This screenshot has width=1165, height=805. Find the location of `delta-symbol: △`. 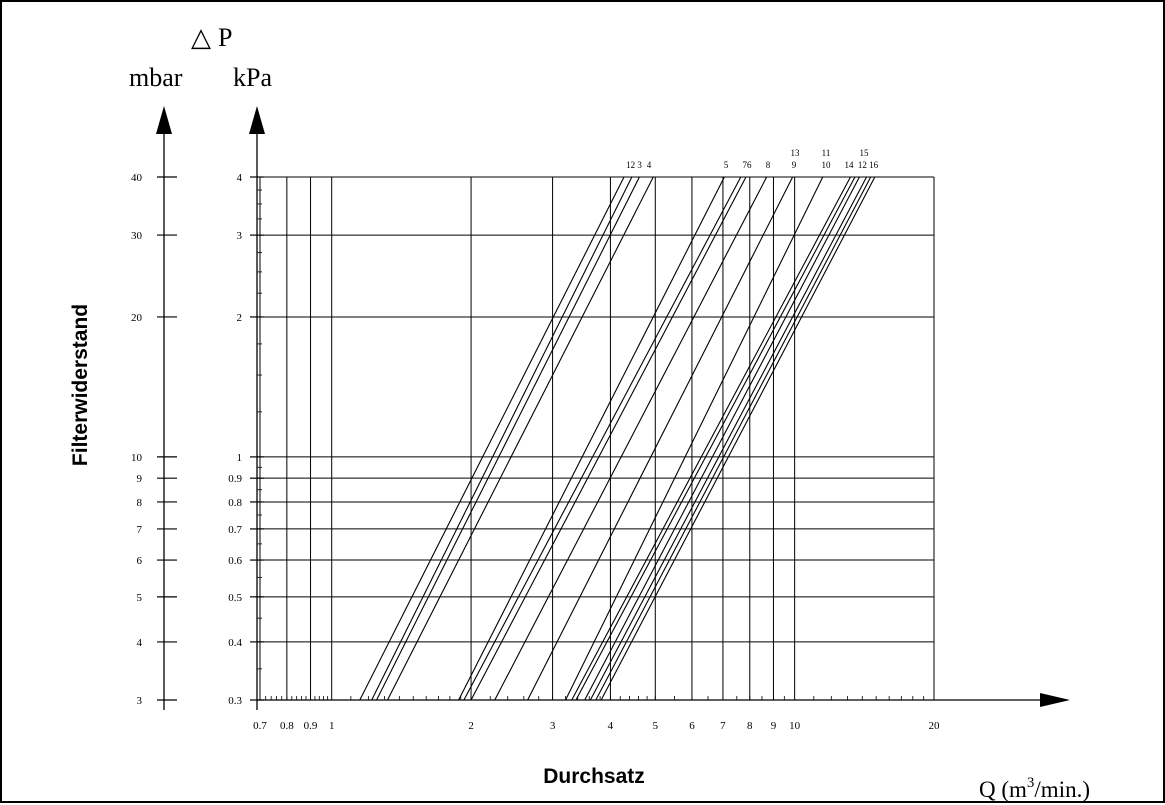

delta-symbol: △ is located at coordinates (201, 37).